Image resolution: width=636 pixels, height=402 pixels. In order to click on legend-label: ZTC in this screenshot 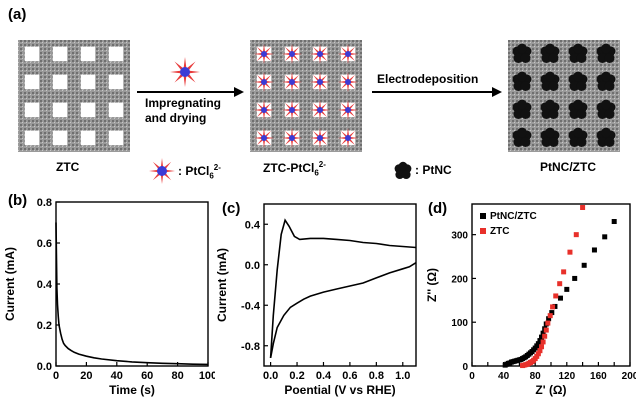, I will do `click(499, 231)`.